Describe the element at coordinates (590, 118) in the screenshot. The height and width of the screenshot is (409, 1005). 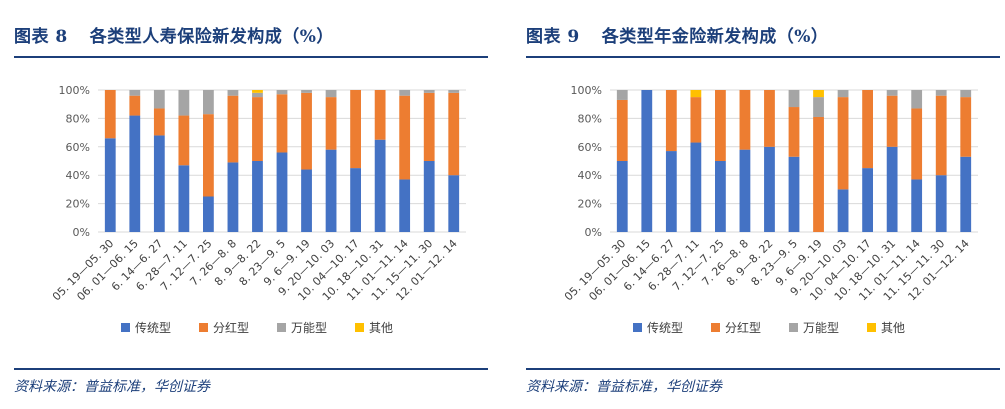
I see `y-tick-label: 80%` at that location.